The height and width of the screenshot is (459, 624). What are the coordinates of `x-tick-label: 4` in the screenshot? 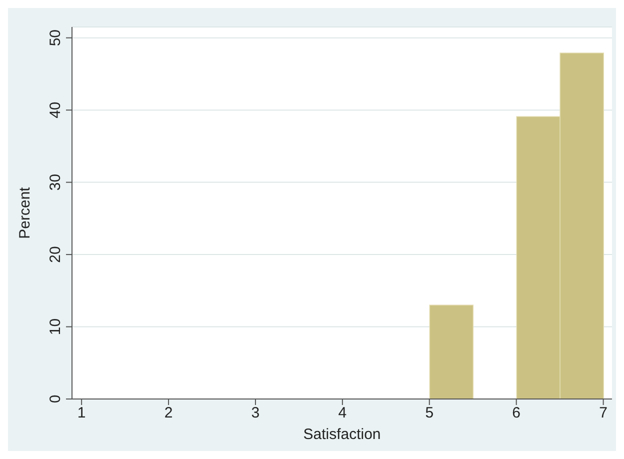 It's located at (342, 413).